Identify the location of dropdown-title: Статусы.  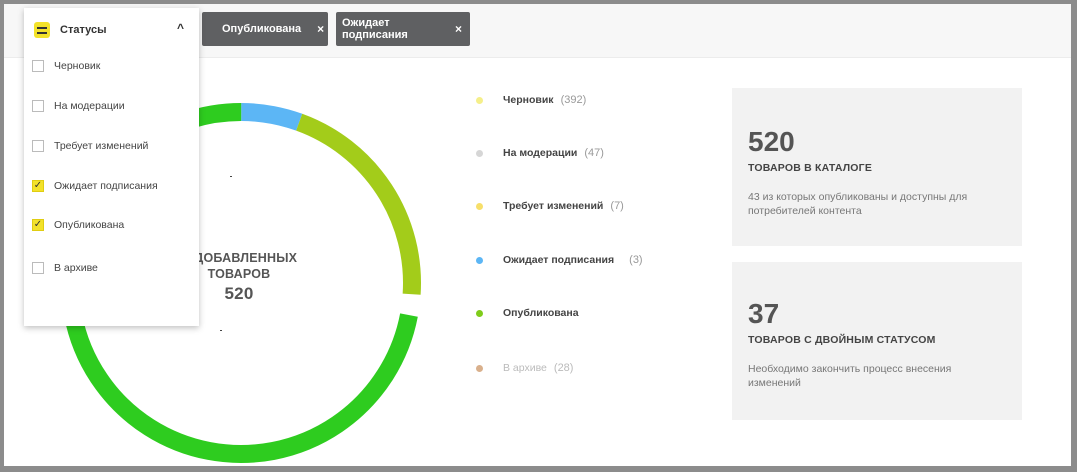
(83, 30).